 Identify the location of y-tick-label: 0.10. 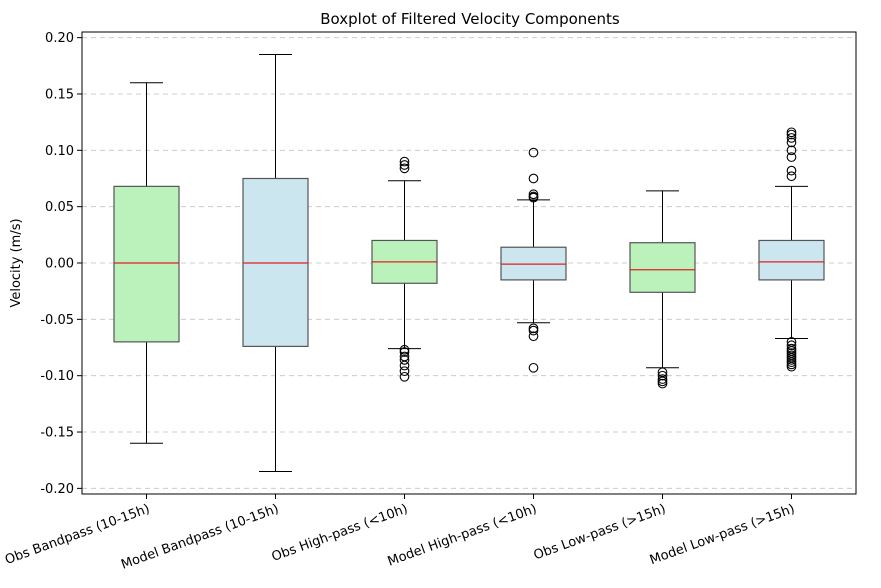
(59, 151).